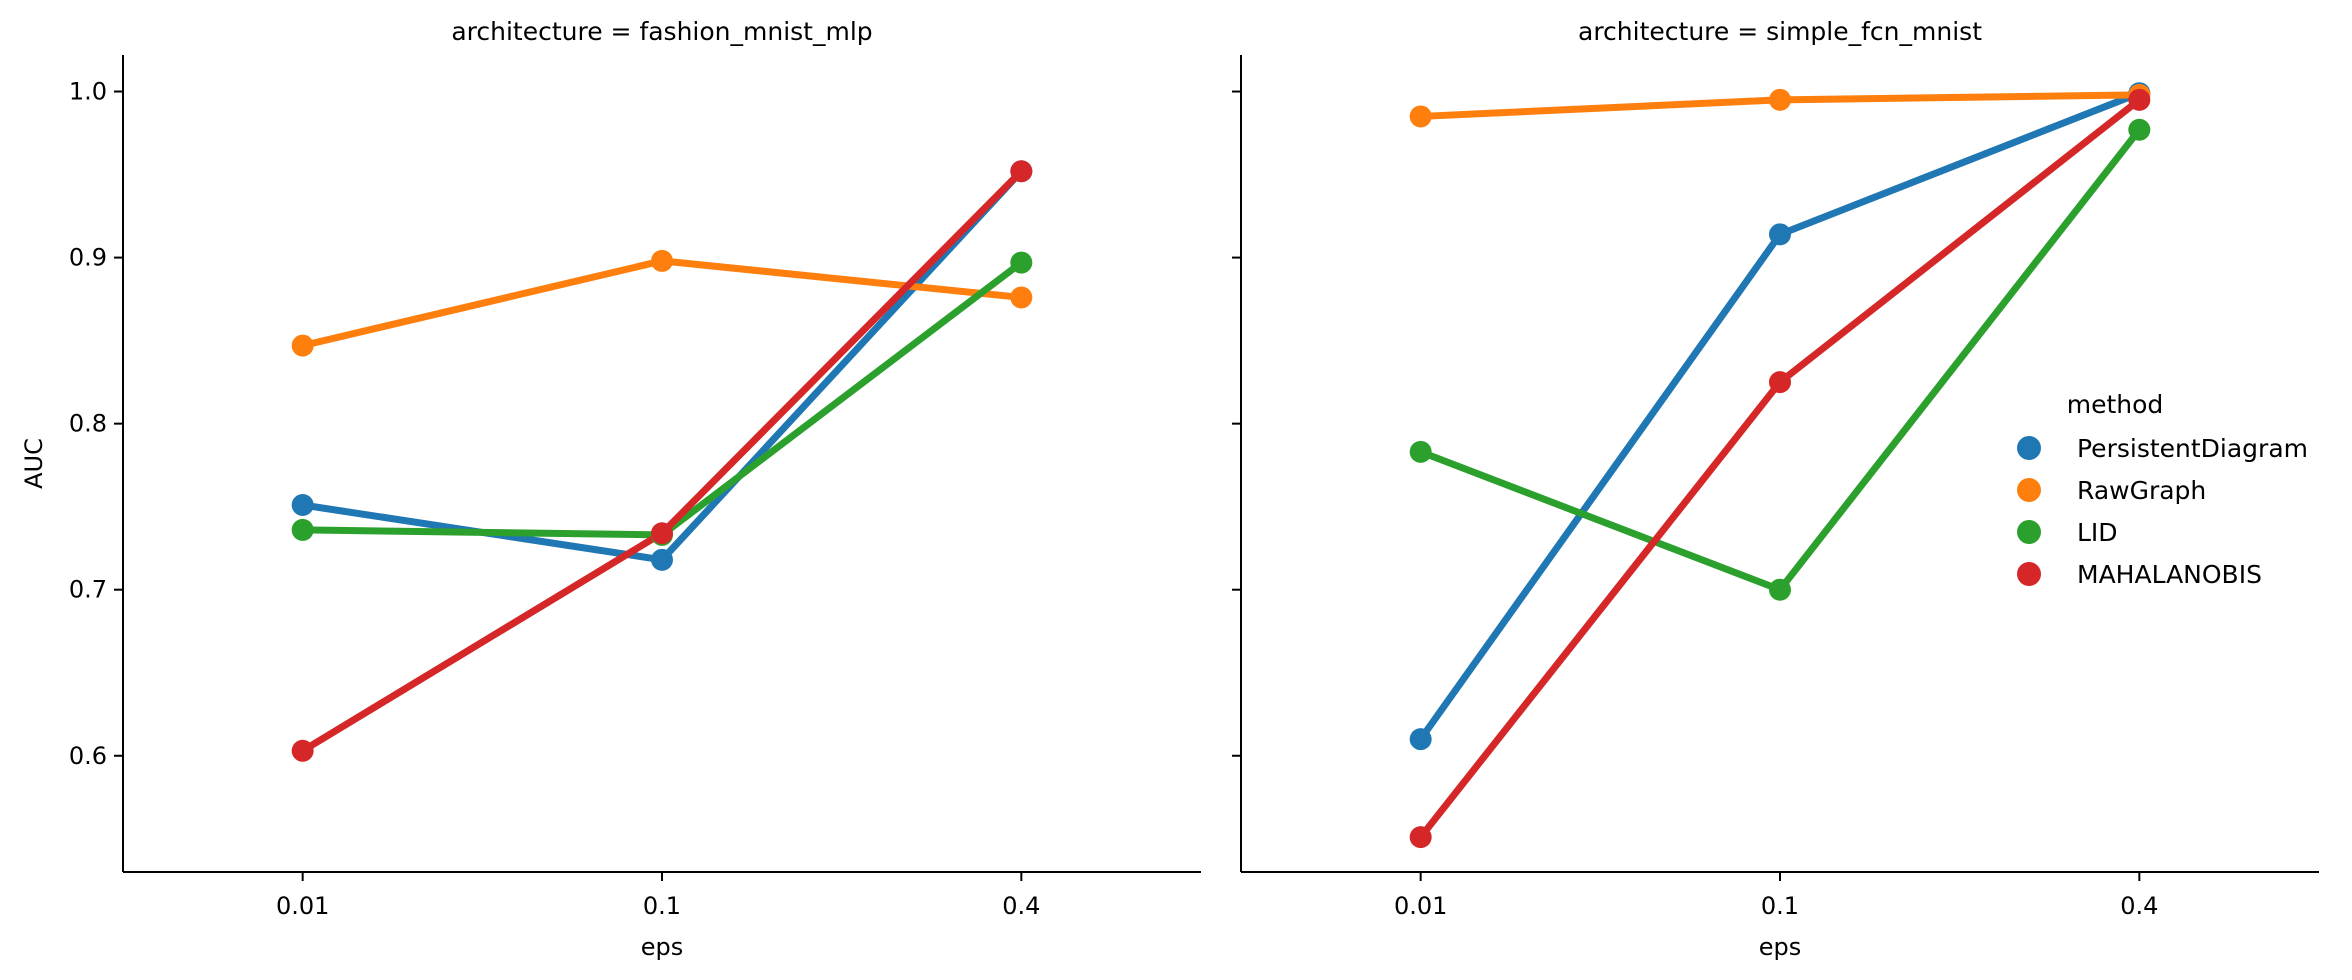 The image size is (2352, 980). Describe the element at coordinates (88, 756) in the screenshot. I see `y-tick-label: 0.6` at that location.